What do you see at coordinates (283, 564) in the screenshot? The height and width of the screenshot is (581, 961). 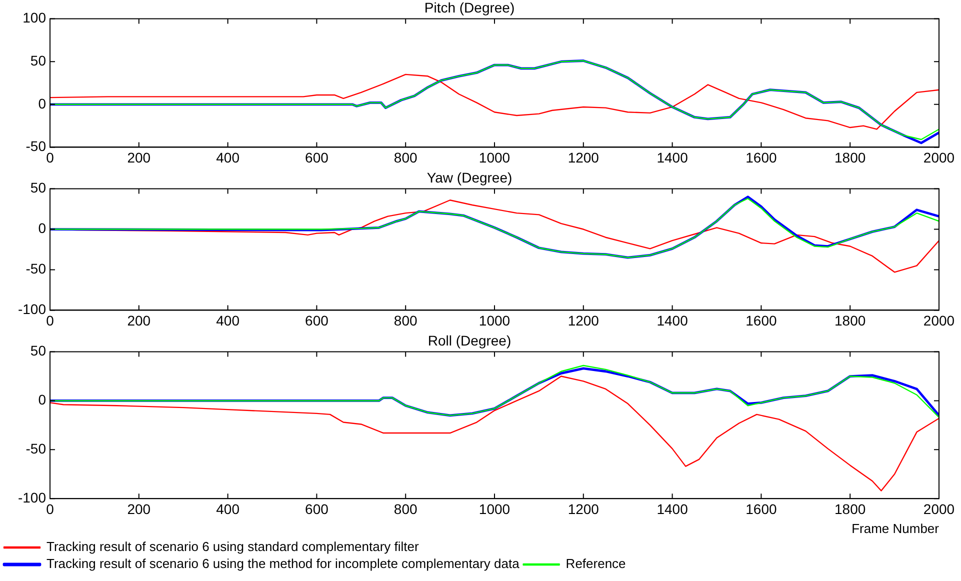 I see `legend-label: Tracking result of scenario 6 using the method for incomplete complementary data` at bounding box center [283, 564].